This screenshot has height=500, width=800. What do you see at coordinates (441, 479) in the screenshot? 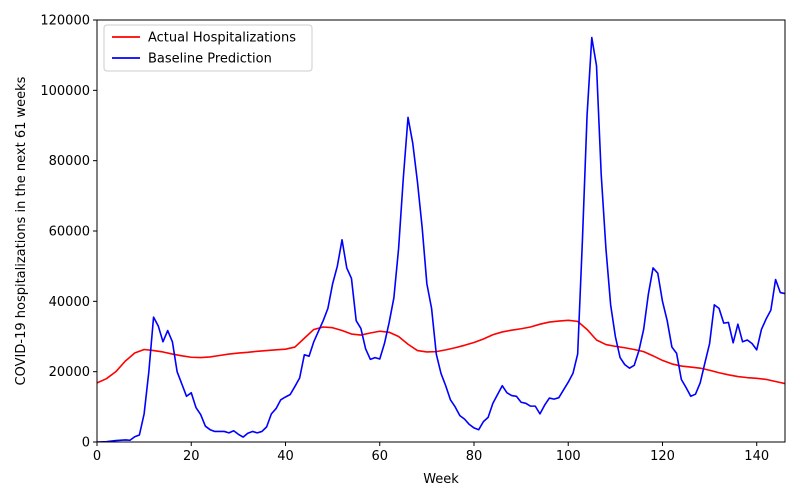
I see `x-axis-label: Week` at bounding box center [441, 479].